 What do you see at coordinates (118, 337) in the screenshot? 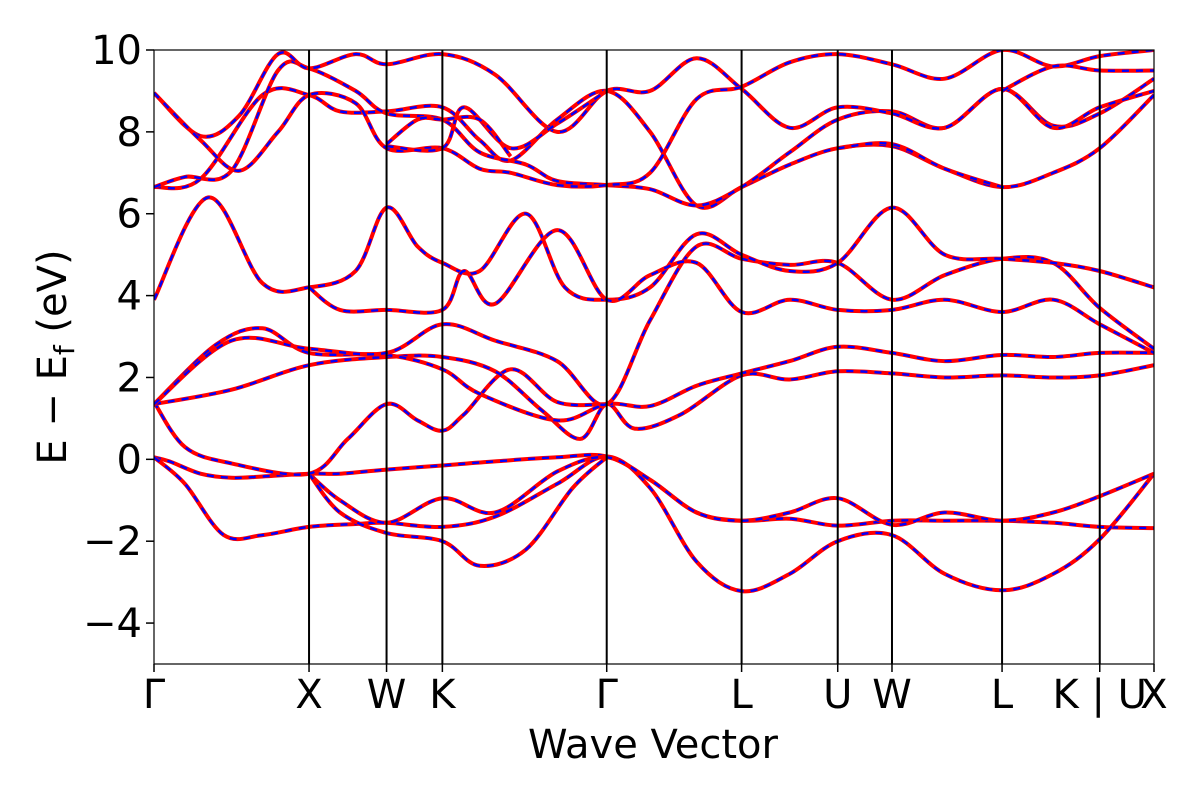
I see `y-ticks: −4 −2 0 2 4 6 8 10` at bounding box center [118, 337].